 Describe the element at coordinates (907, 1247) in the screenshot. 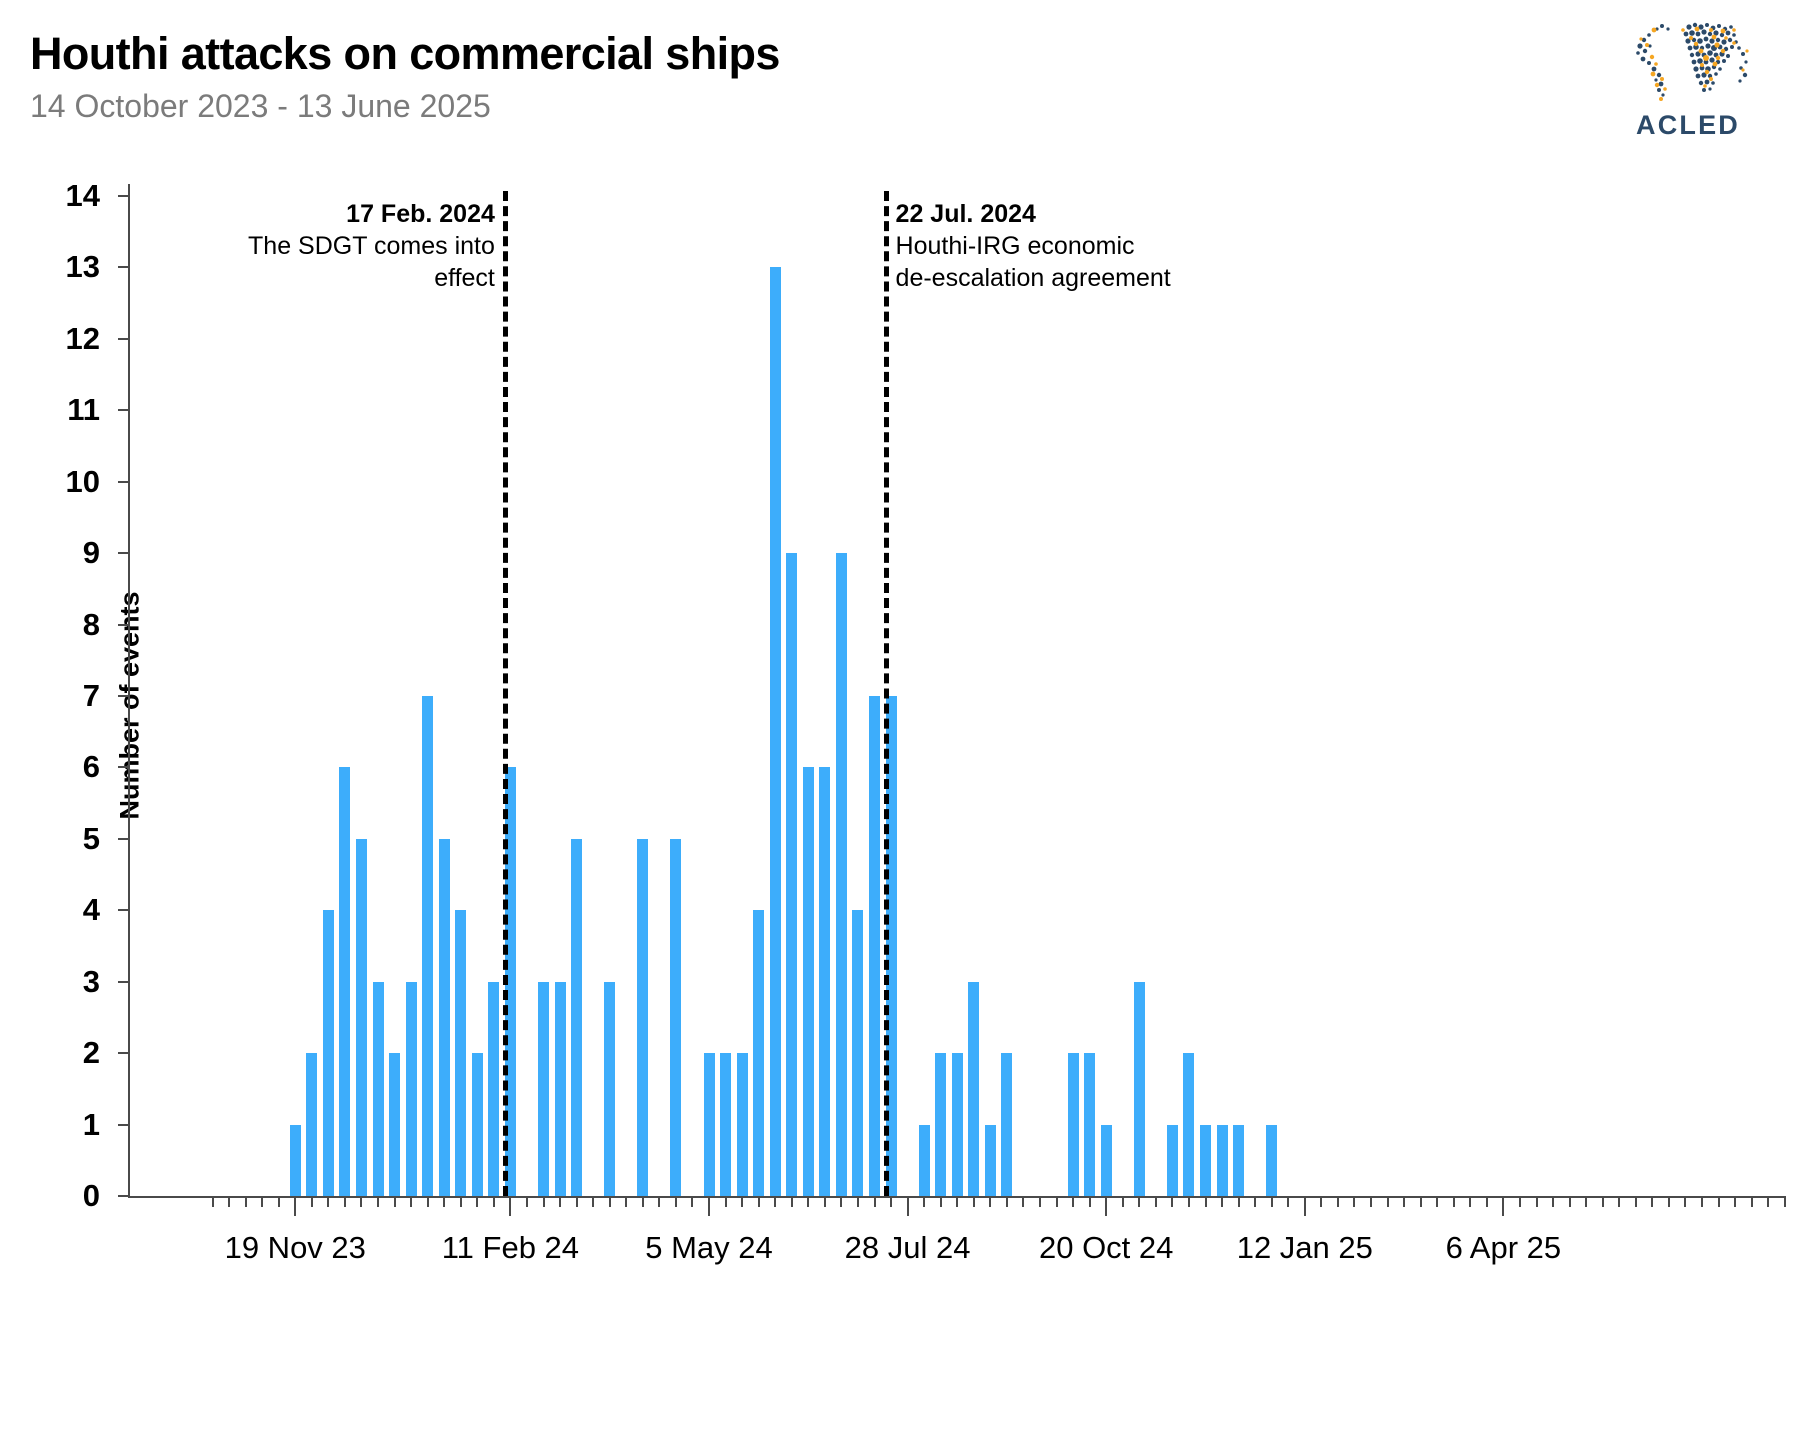

I see `x-tick-label: 28 Jul 24` at that location.